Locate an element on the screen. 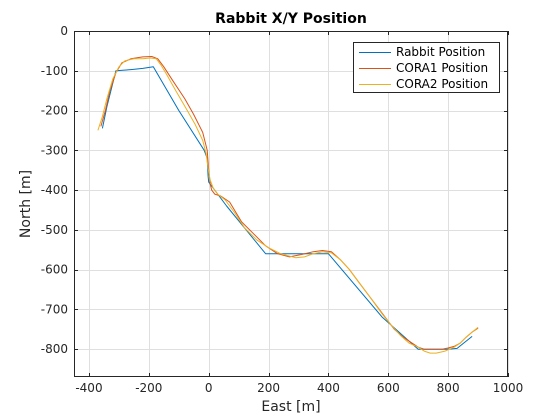 This screenshot has width=560, height=420. legend-label: CORA2 Position is located at coordinates (442, 84).